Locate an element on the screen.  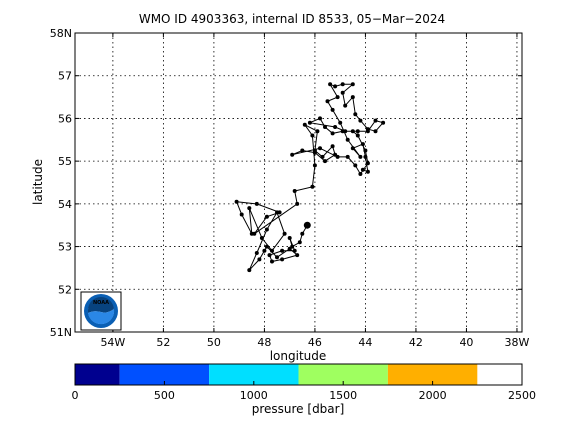
x-tick-label: 44 is located at coordinates (365, 342).